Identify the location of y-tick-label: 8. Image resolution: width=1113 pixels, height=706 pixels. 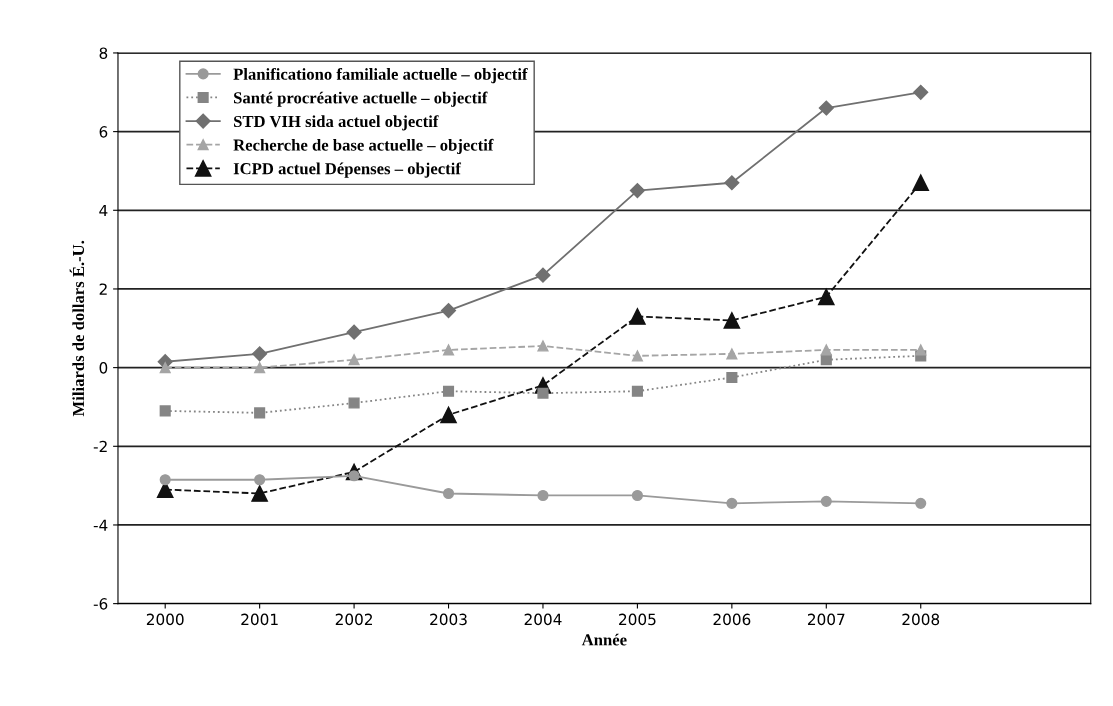
(103, 53).